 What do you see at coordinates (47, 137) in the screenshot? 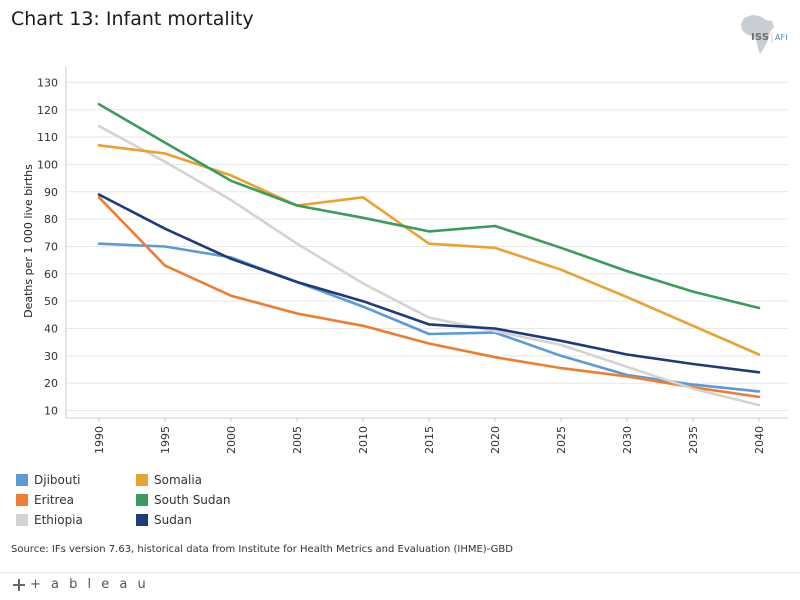
I see `y-tick-label: 110` at bounding box center [47, 137].